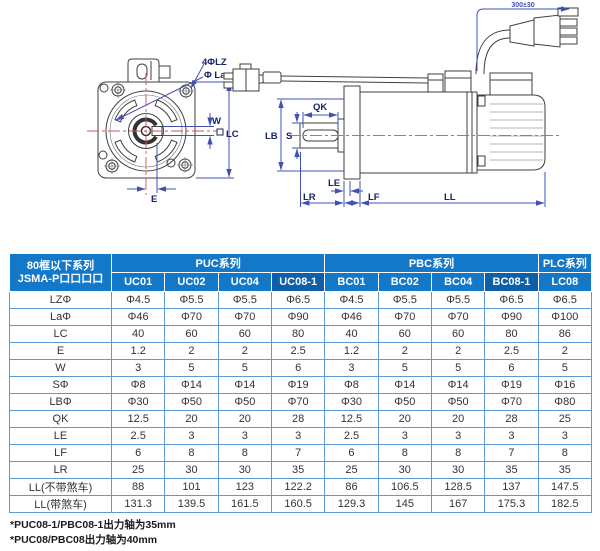  What do you see at coordinates (191, 487) in the screenshot?
I see `cell: 101` at bounding box center [191, 487].